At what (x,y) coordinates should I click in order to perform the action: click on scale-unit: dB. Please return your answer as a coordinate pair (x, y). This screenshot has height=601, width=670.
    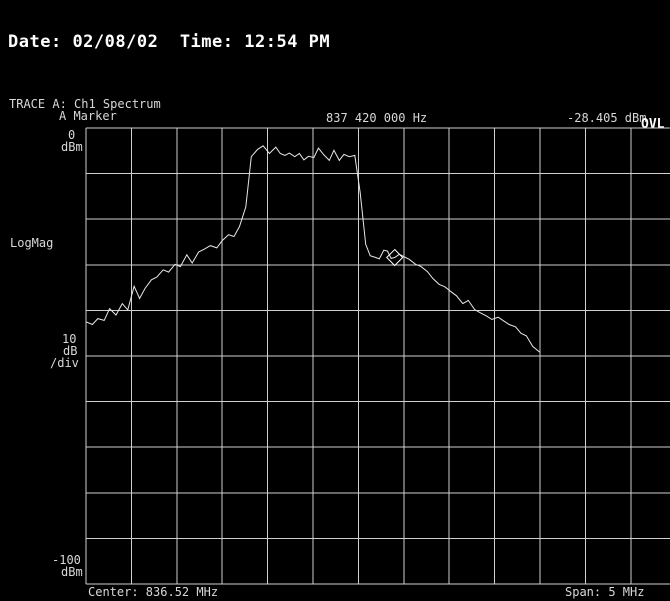
    Looking at the image, I should click on (70, 351).